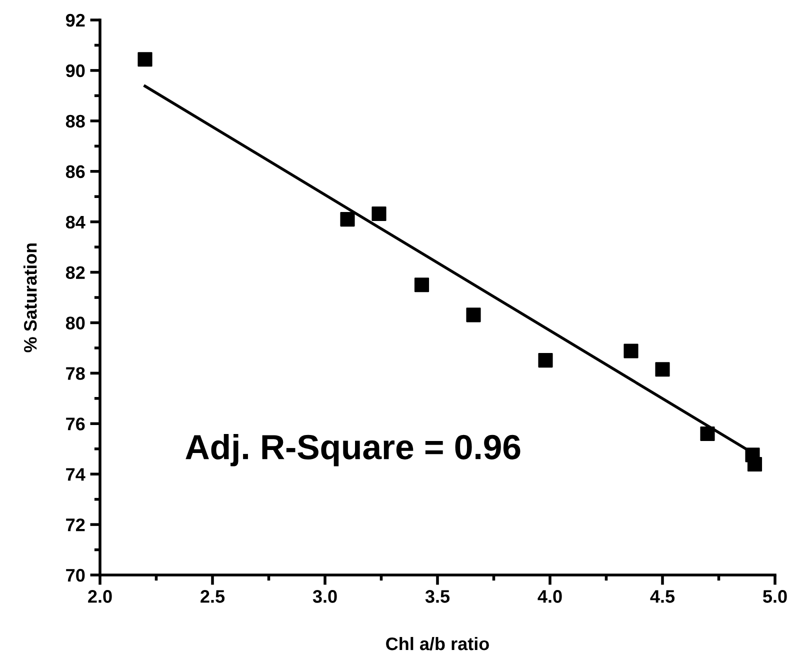 The width and height of the screenshot is (797, 656). What do you see at coordinates (76, 474) in the screenshot?
I see `y-tick-label: 74` at bounding box center [76, 474].